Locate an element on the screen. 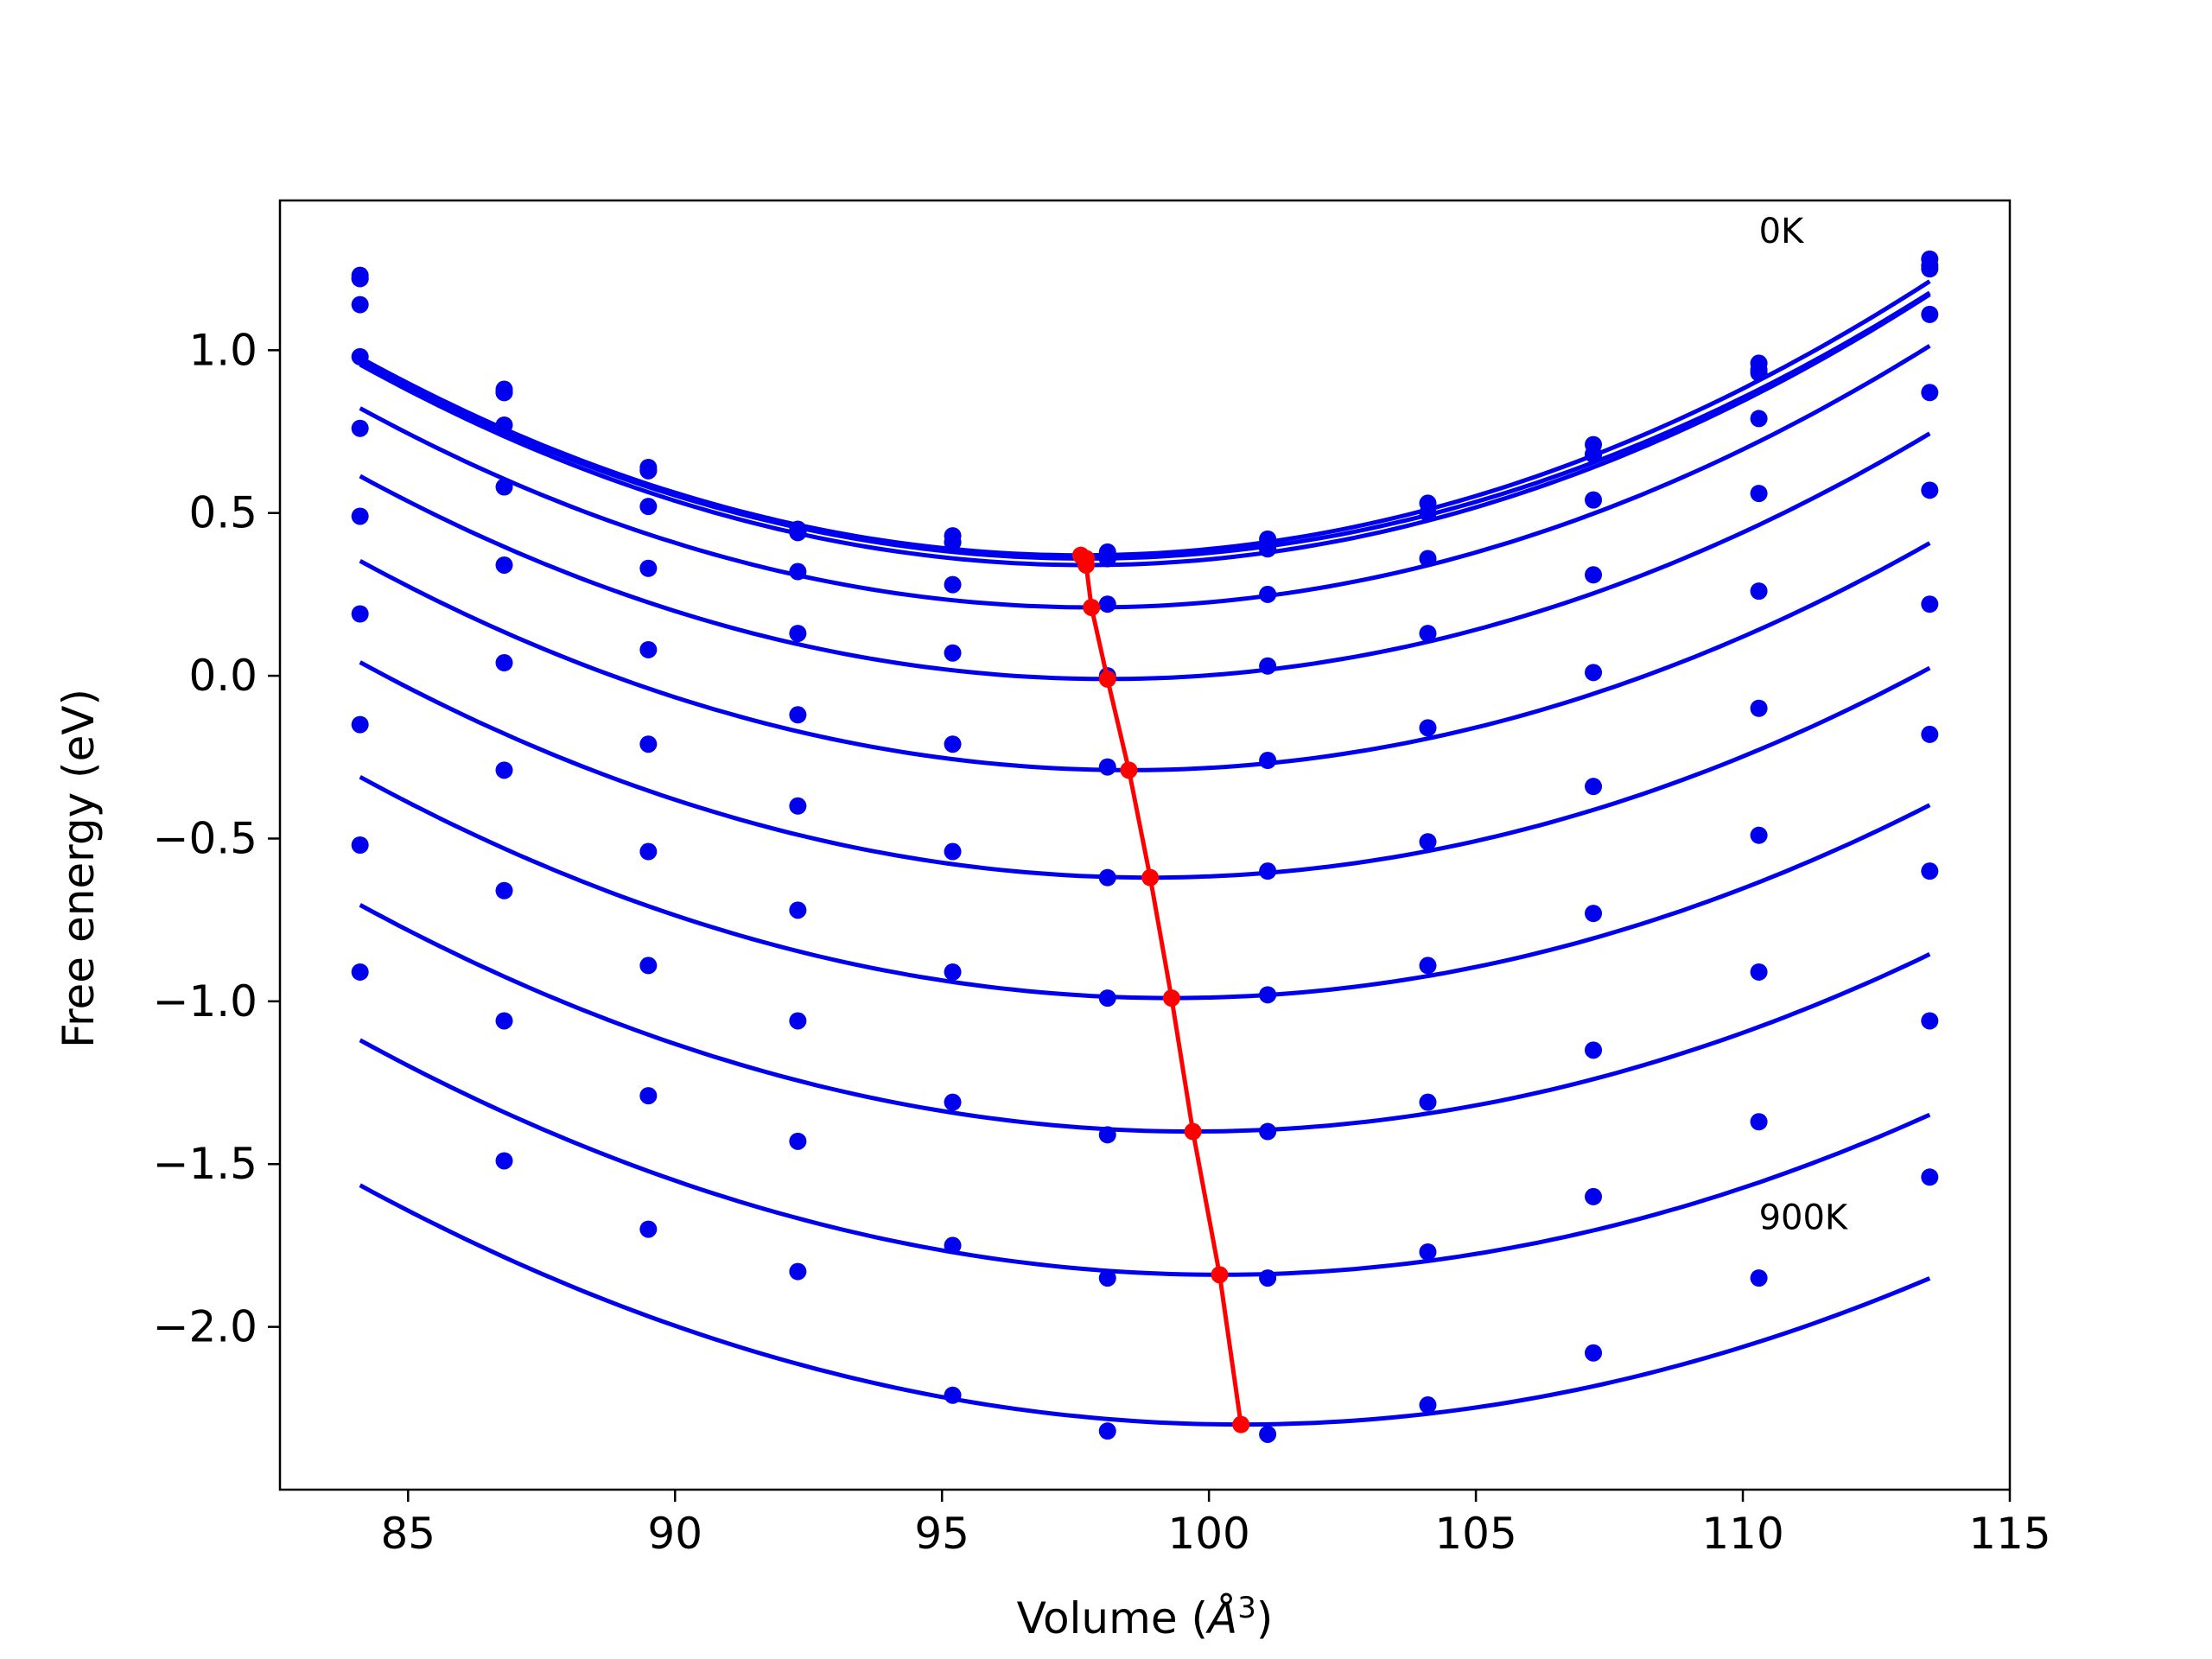  x-tick-label: 115 is located at coordinates (2009, 1534).